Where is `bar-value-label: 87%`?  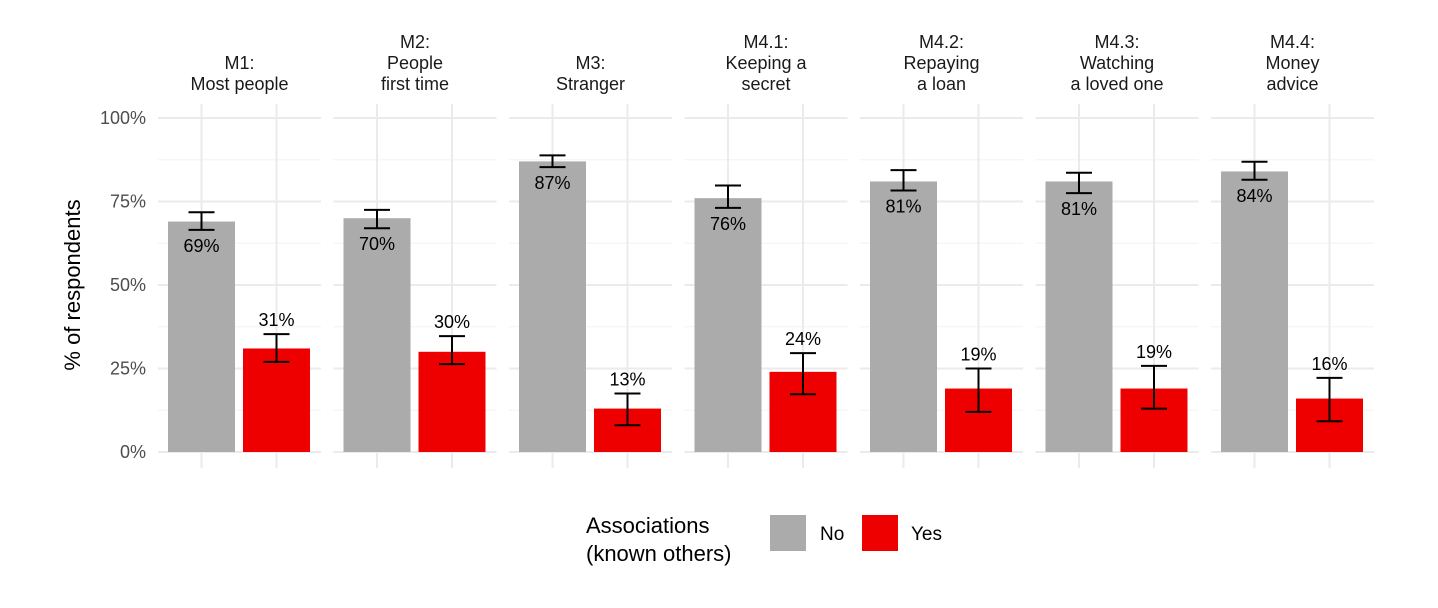
bar-value-label: 87% is located at coordinates (552, 183).